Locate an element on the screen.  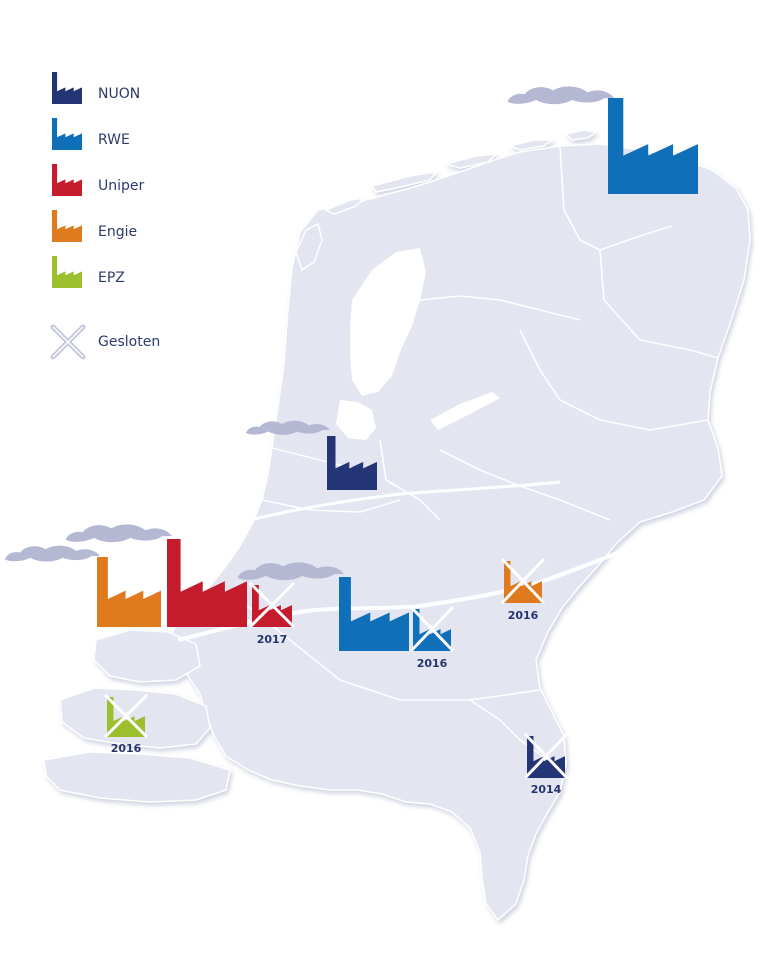
zeeland-island-north is located at coordinates (147, 656).